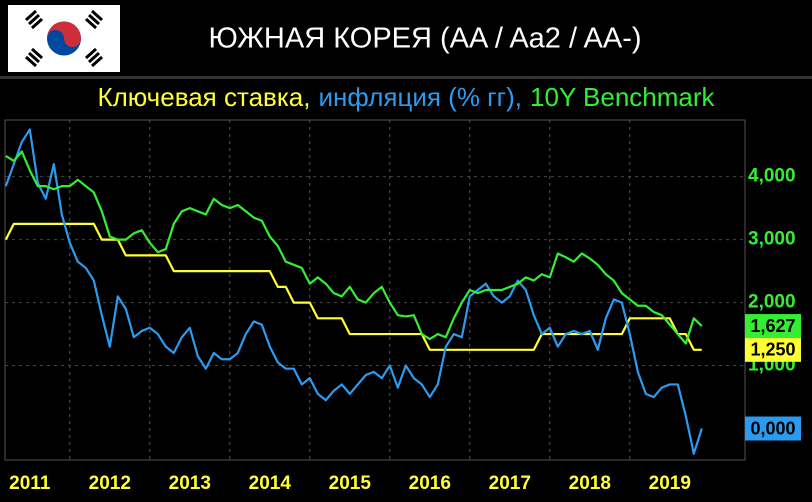 Image resolution: width=812 pixels, height=502 pixels. I want to click on value-label: 0,000, so click(772, 428).